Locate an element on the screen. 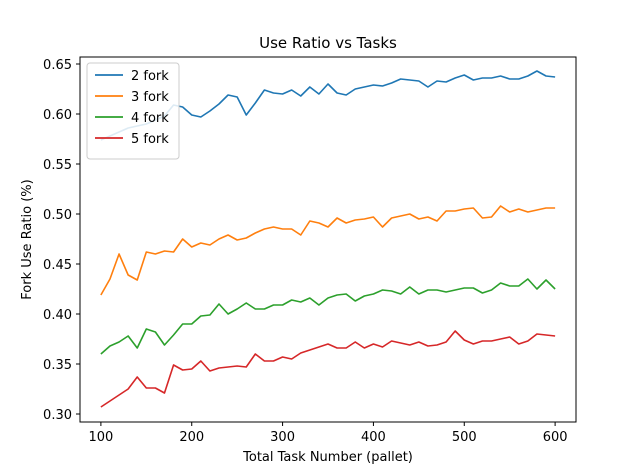  y-tick-label: 0.65 is located at coordinates (57, 65).